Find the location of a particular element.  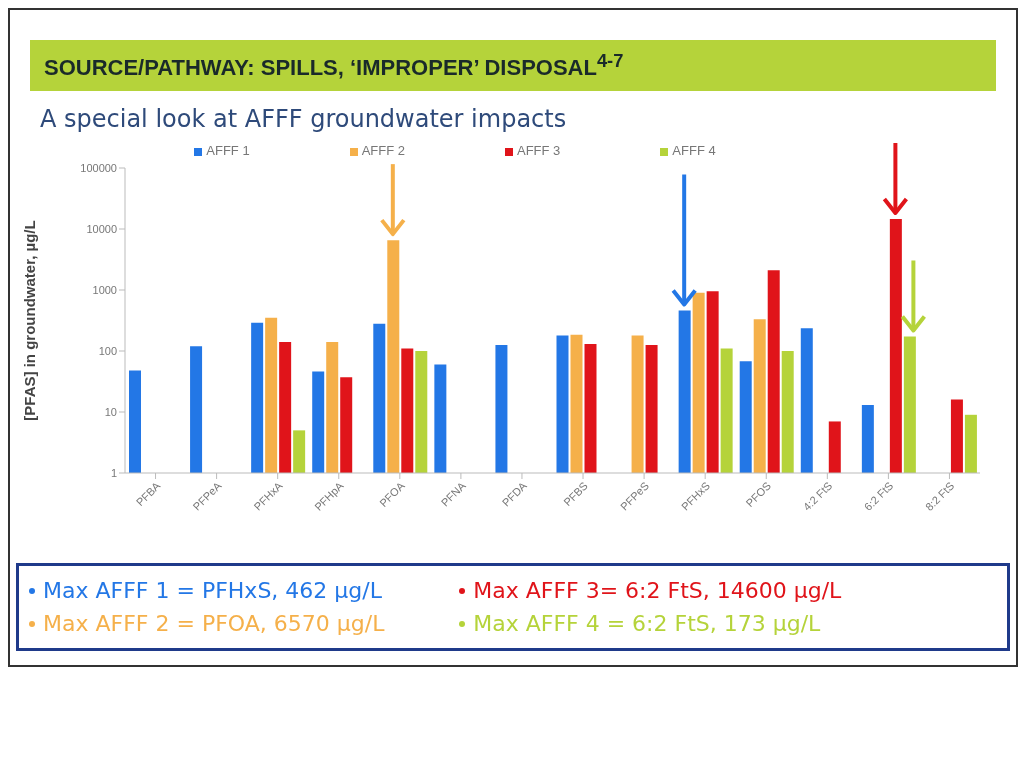

y-tick-label: 1000 is located at coordinates (104, 290).